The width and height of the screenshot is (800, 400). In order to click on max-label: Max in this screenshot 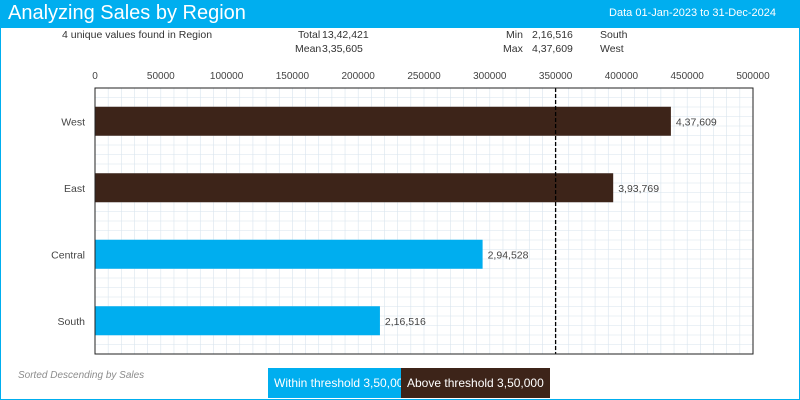, I will do `click(513, 49)`.